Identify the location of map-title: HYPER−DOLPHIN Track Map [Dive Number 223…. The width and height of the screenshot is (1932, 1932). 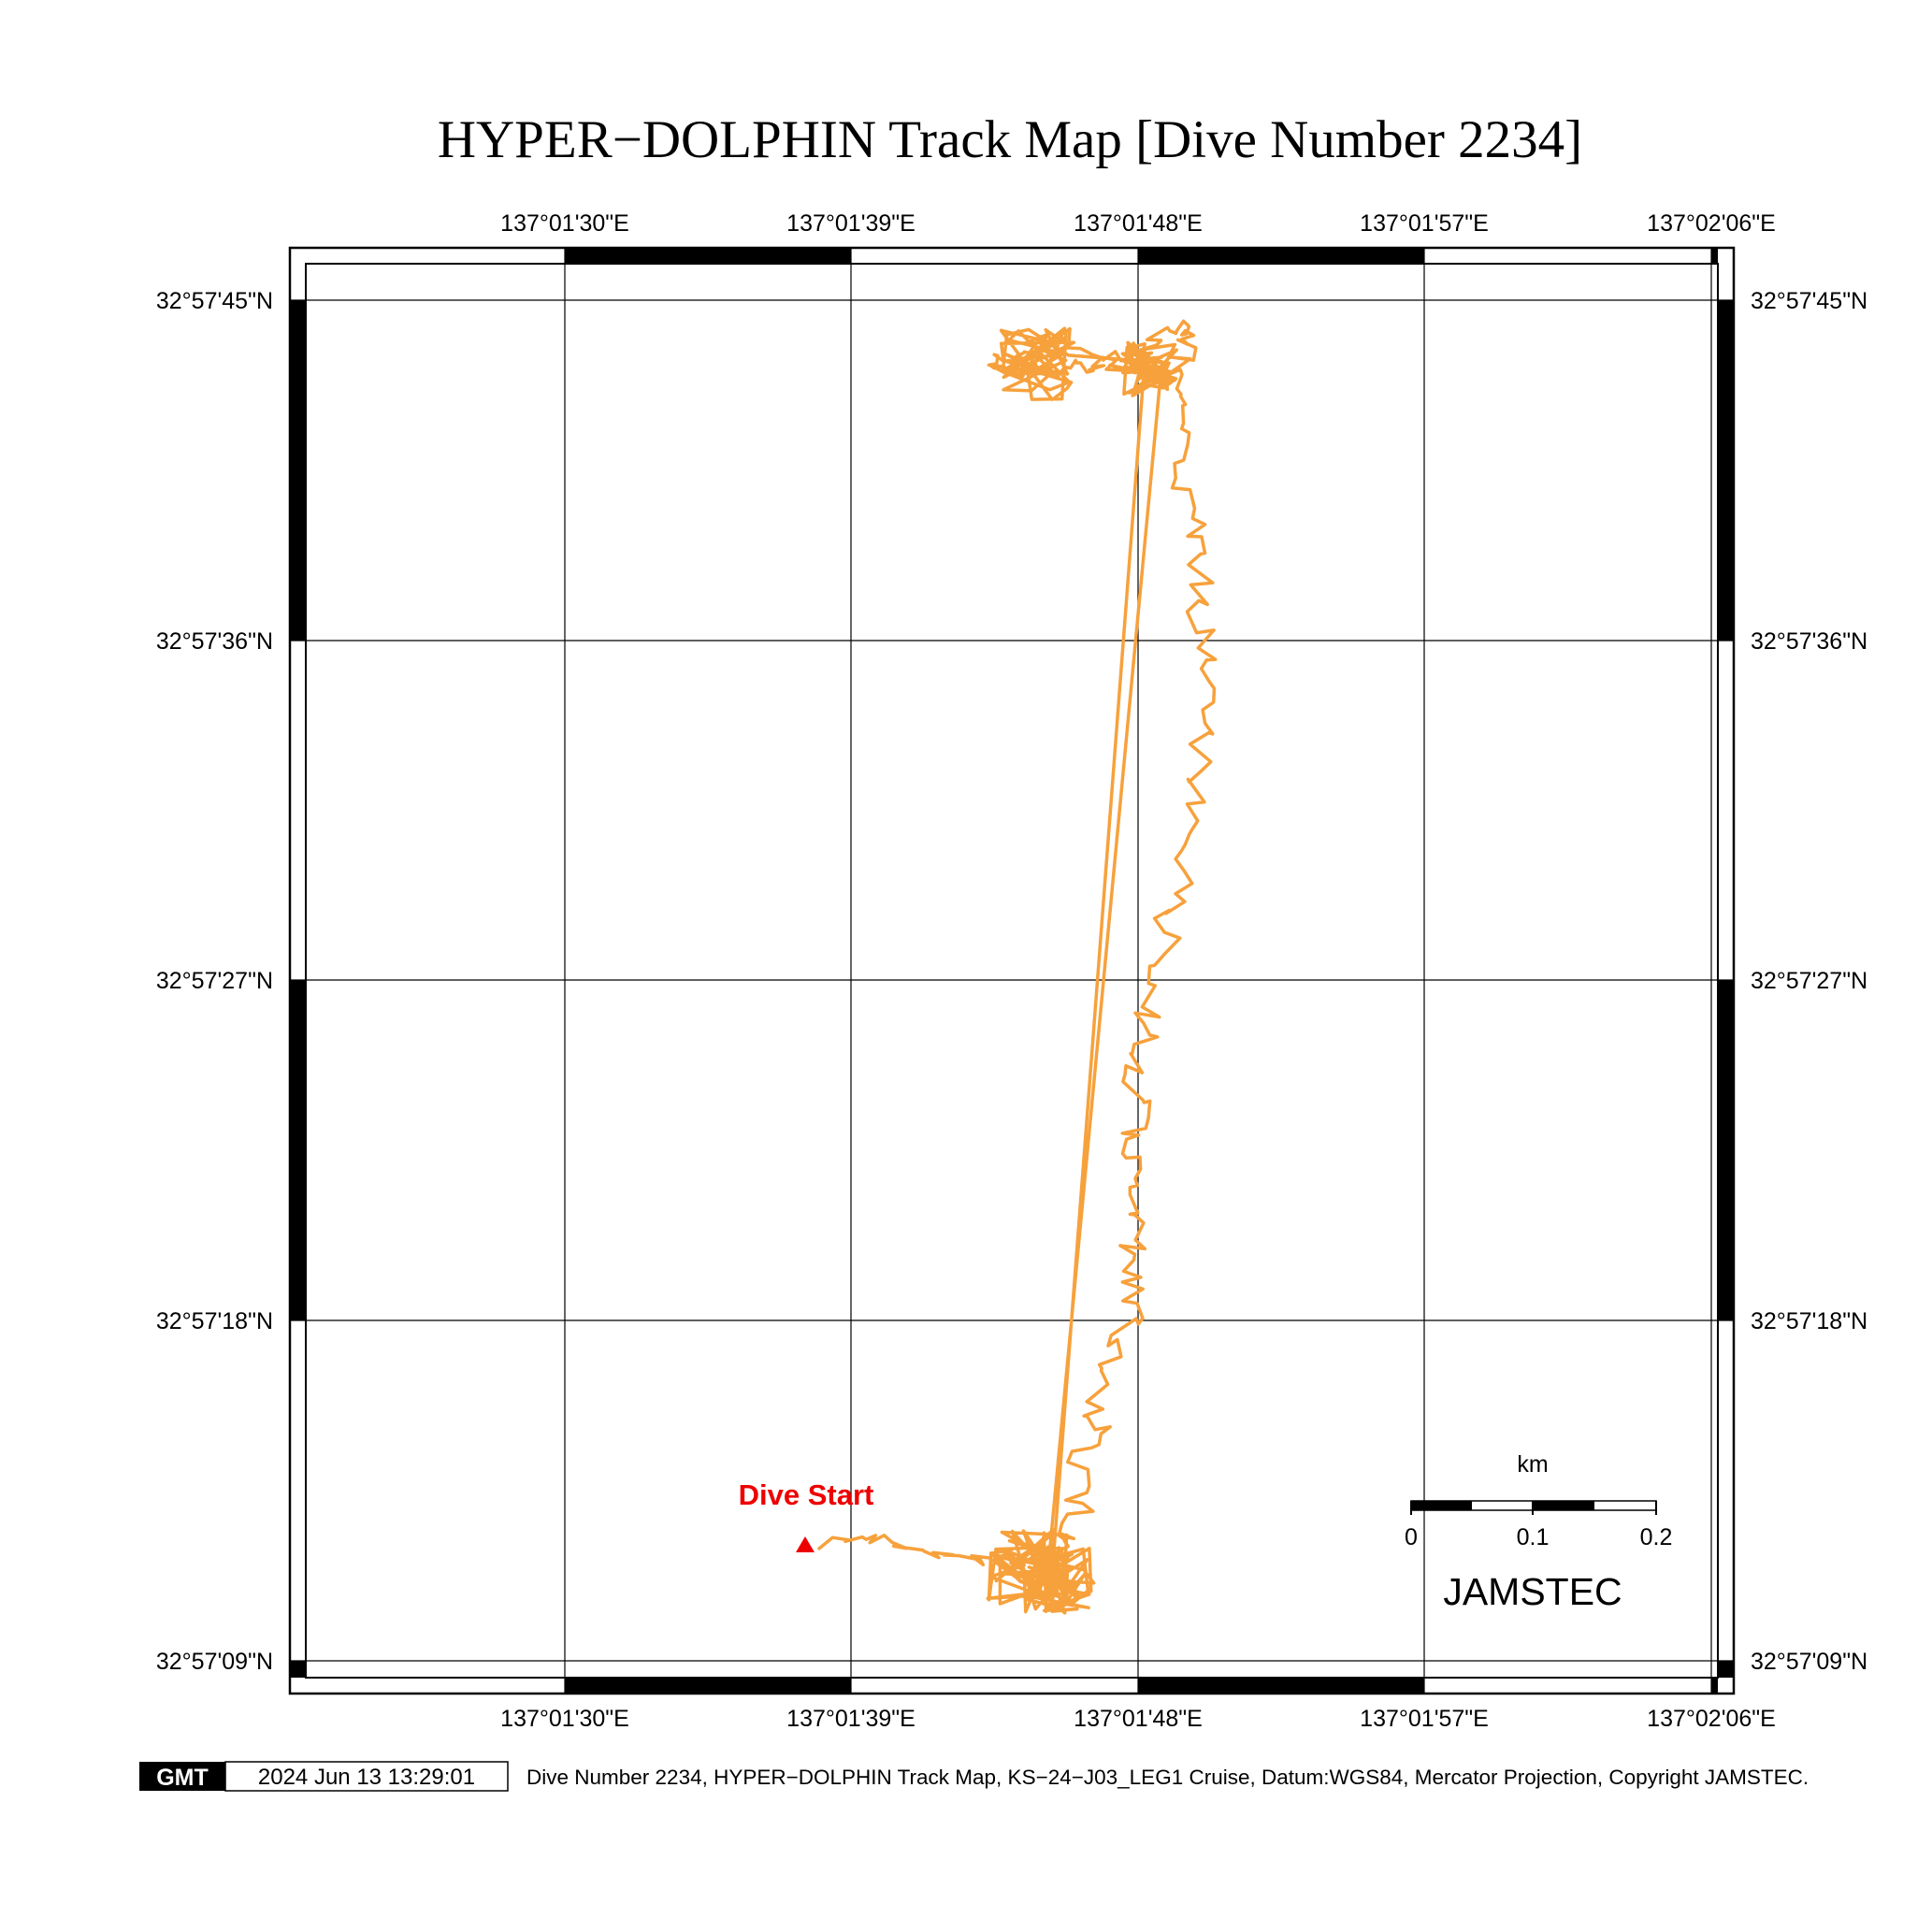
(1010, 139).